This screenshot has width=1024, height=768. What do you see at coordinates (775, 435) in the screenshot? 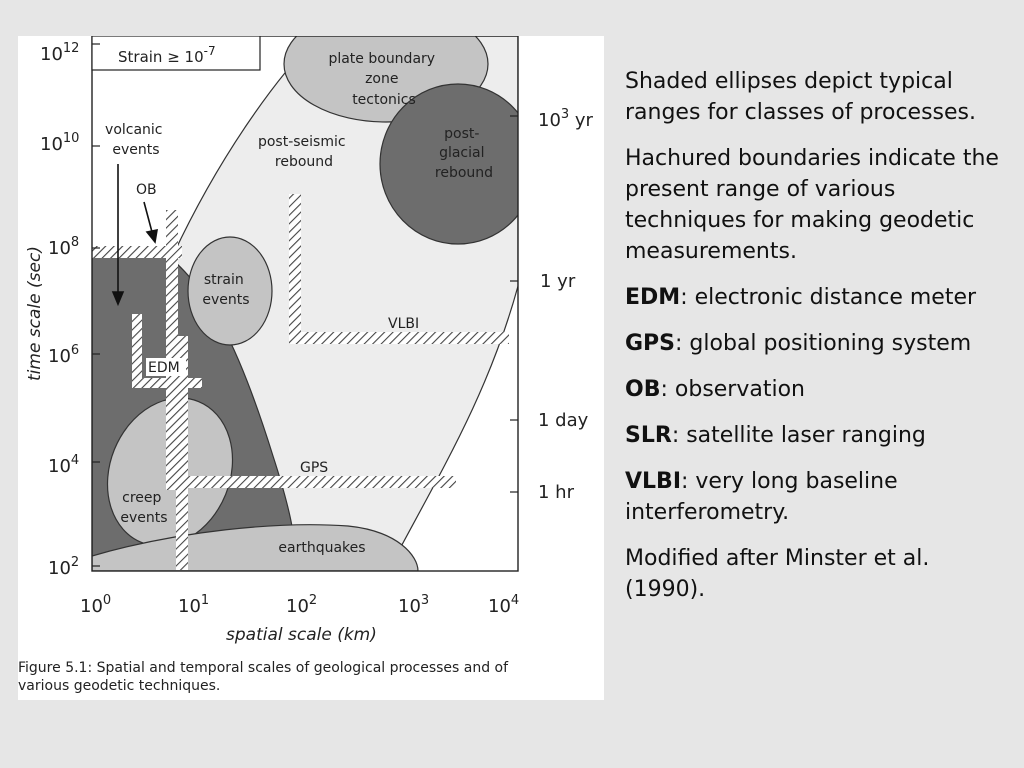
I see `slr-definition: SLR: satellite laser ranging` at bounding box center [775, 435].